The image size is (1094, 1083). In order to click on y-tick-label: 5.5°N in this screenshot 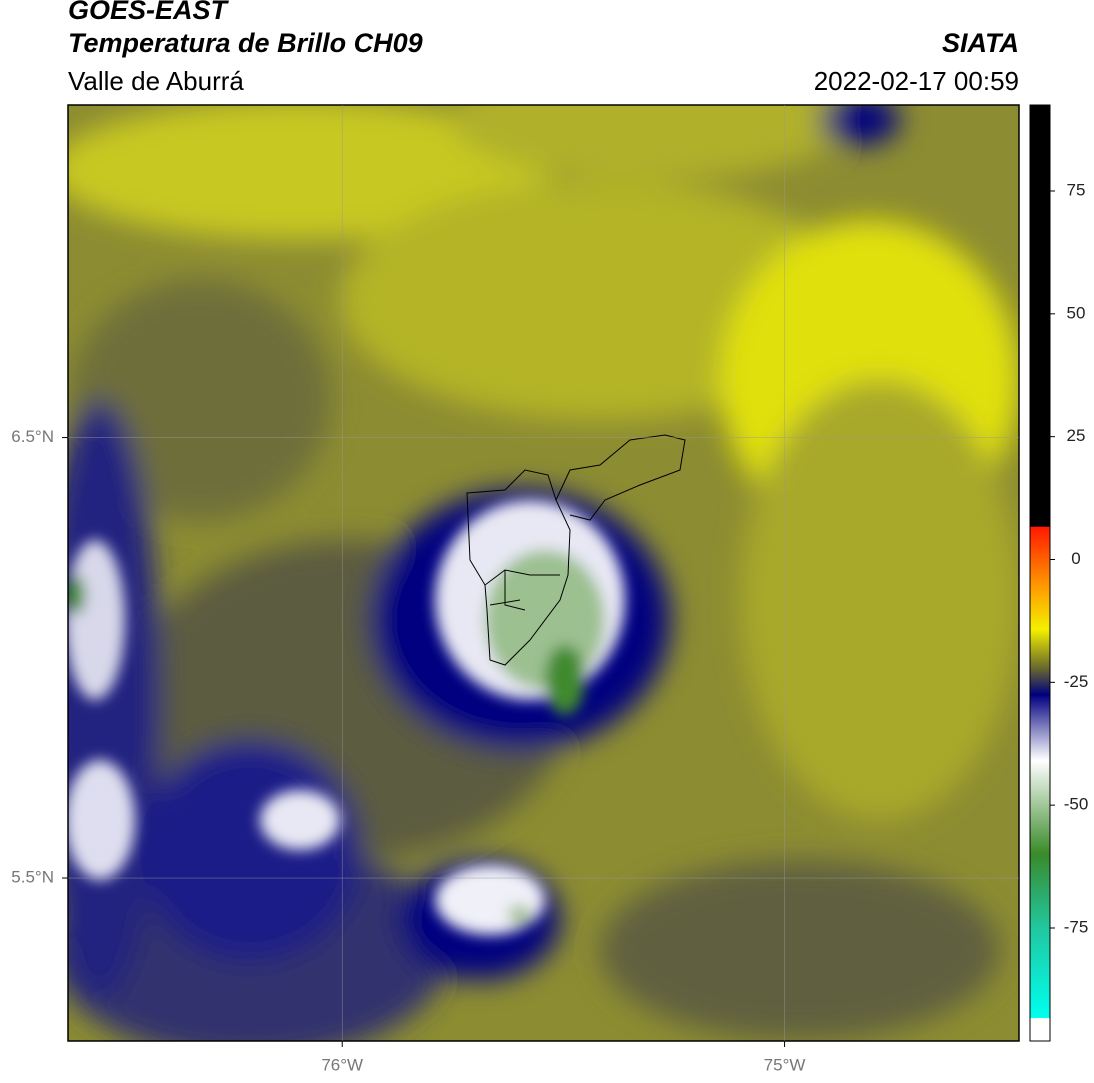, I will do `click(32, 877)`.